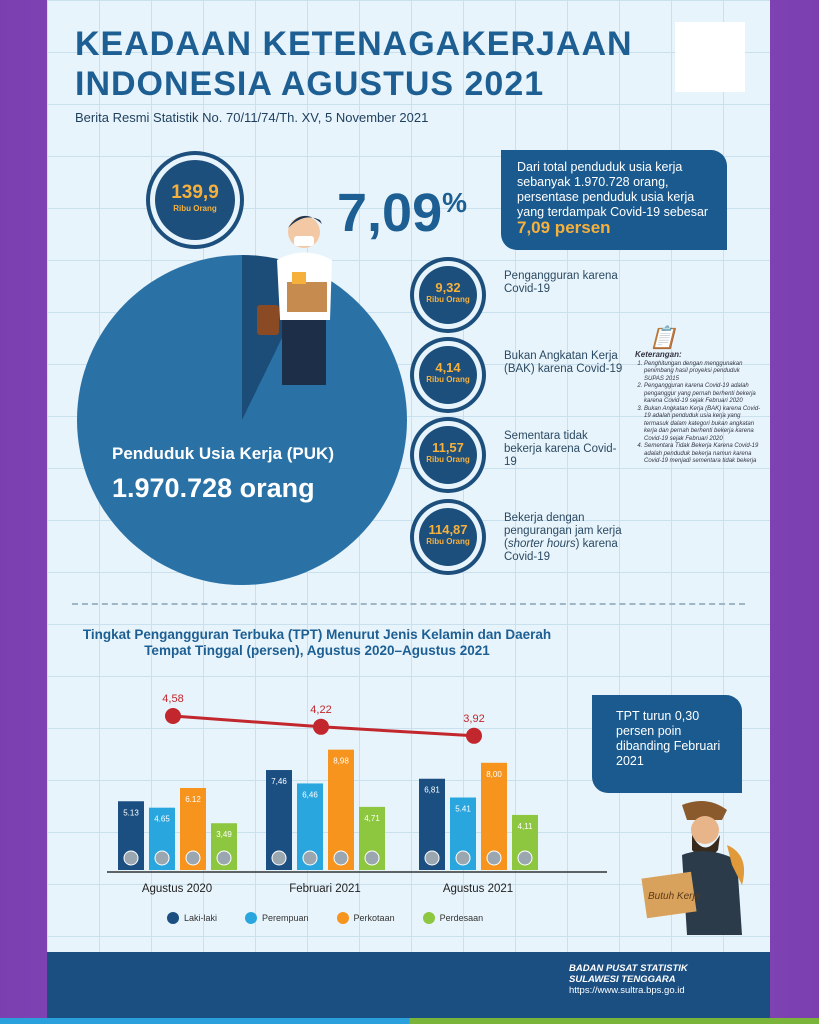 This screenshot has height=1024, width=819. Describe the element at coordinates (372, 818) in the screenshot. I see `bar-label: 4,71` at that location.